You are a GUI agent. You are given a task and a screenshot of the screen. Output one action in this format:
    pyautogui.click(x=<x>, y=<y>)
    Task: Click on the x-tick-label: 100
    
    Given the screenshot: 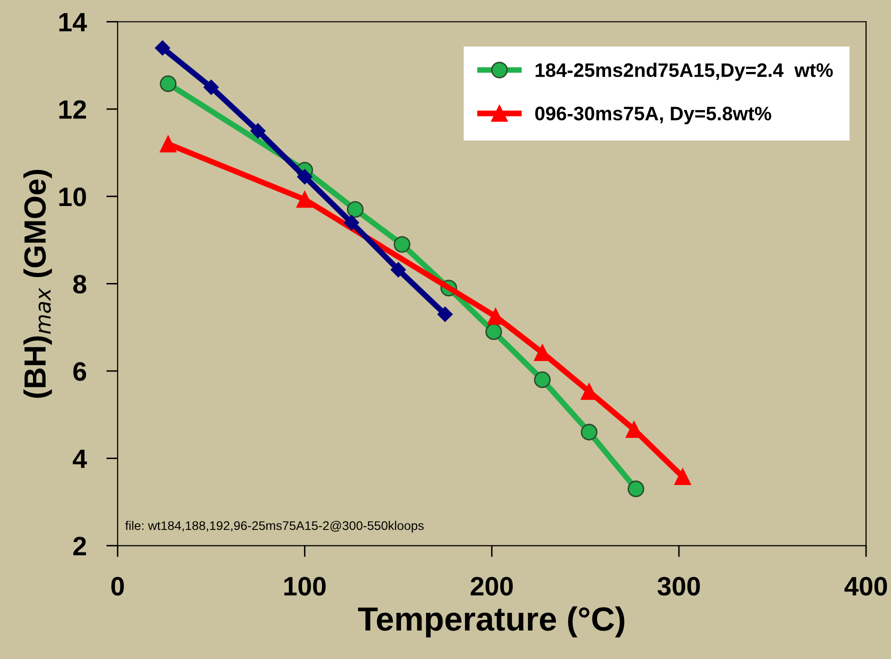 What is the action you would take?
    pyautogui.click(x=305, y=586)
    